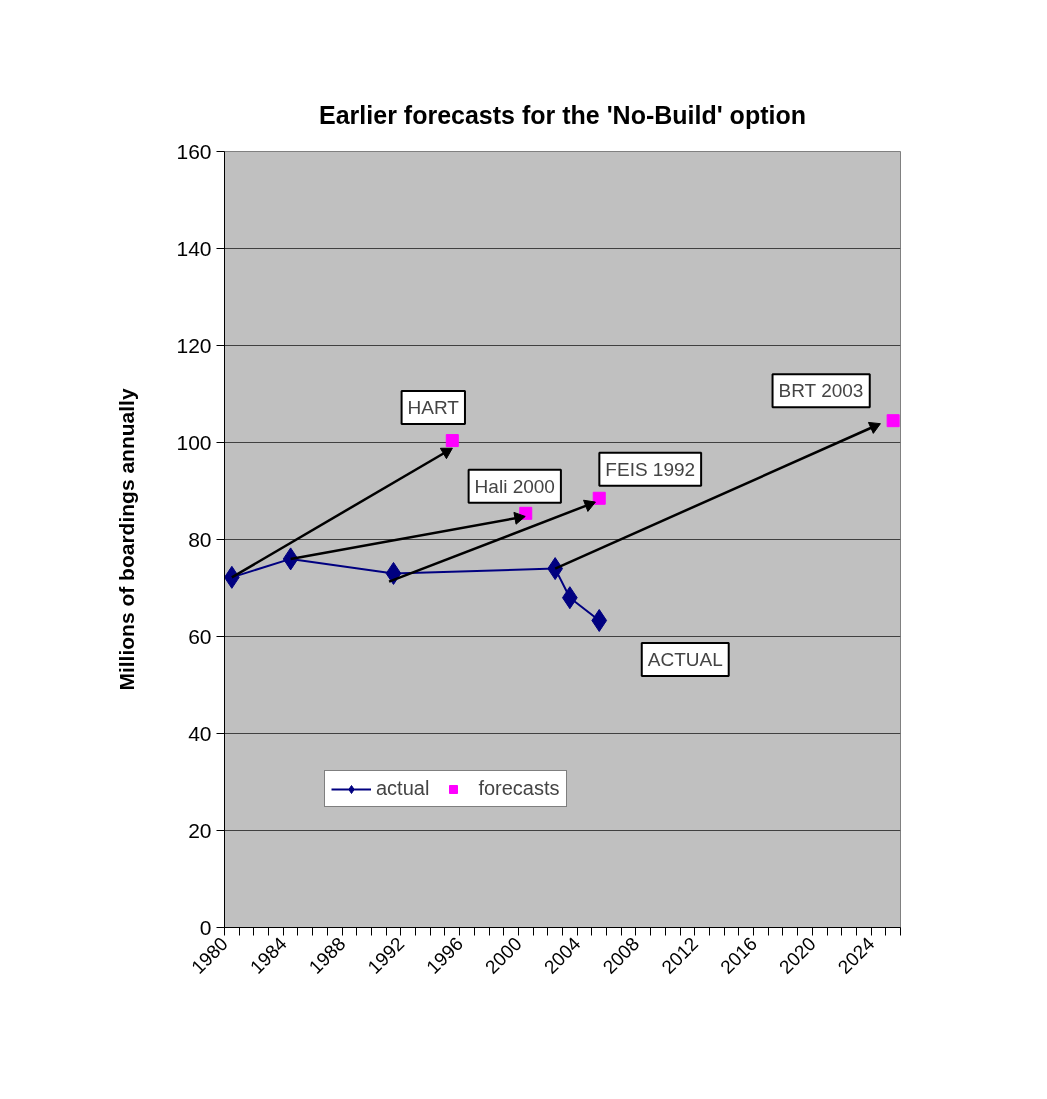  What do you see at coordinates (650, 469) in the screenshot?
I see `annotation: FEIS 1992` at bounding box center [650, 469].